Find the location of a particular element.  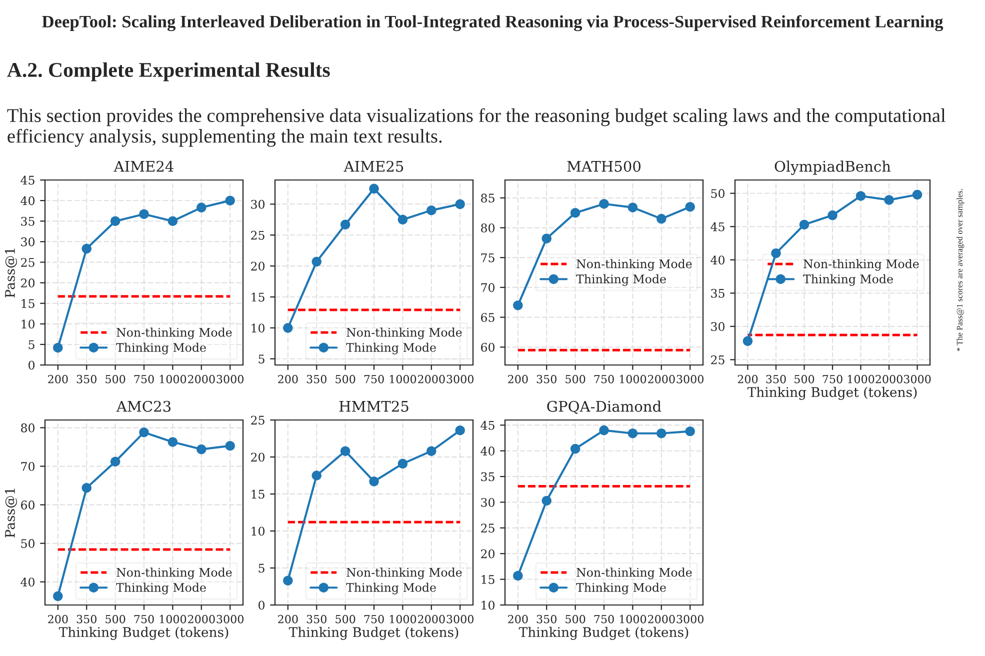

x-axis-title: Thinking Budget (tokens) is located at coordinates (603, 633).